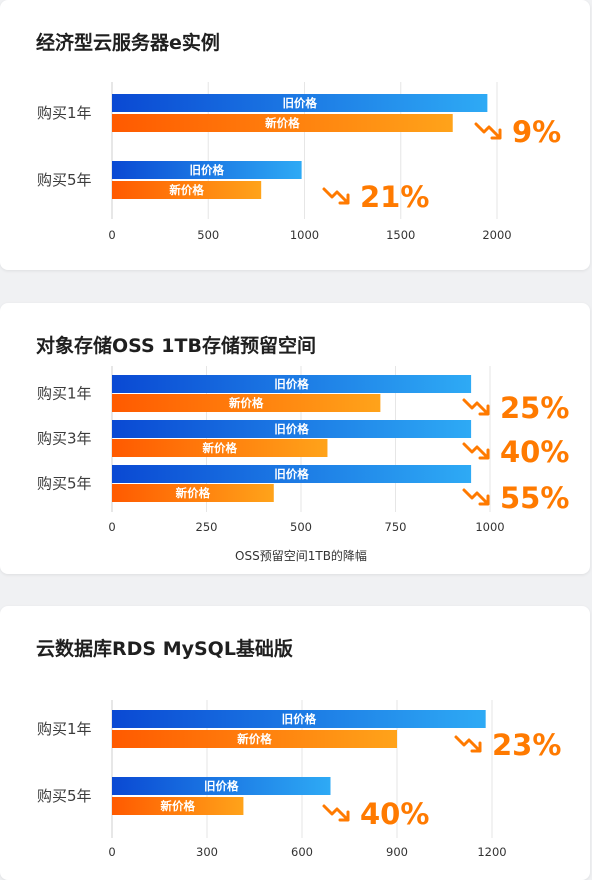 The height and width of the screenshot is (880, 592). Describe the element at coordinates (491, 852) in the screenshot. I see `tick-label: 1200` at that location.